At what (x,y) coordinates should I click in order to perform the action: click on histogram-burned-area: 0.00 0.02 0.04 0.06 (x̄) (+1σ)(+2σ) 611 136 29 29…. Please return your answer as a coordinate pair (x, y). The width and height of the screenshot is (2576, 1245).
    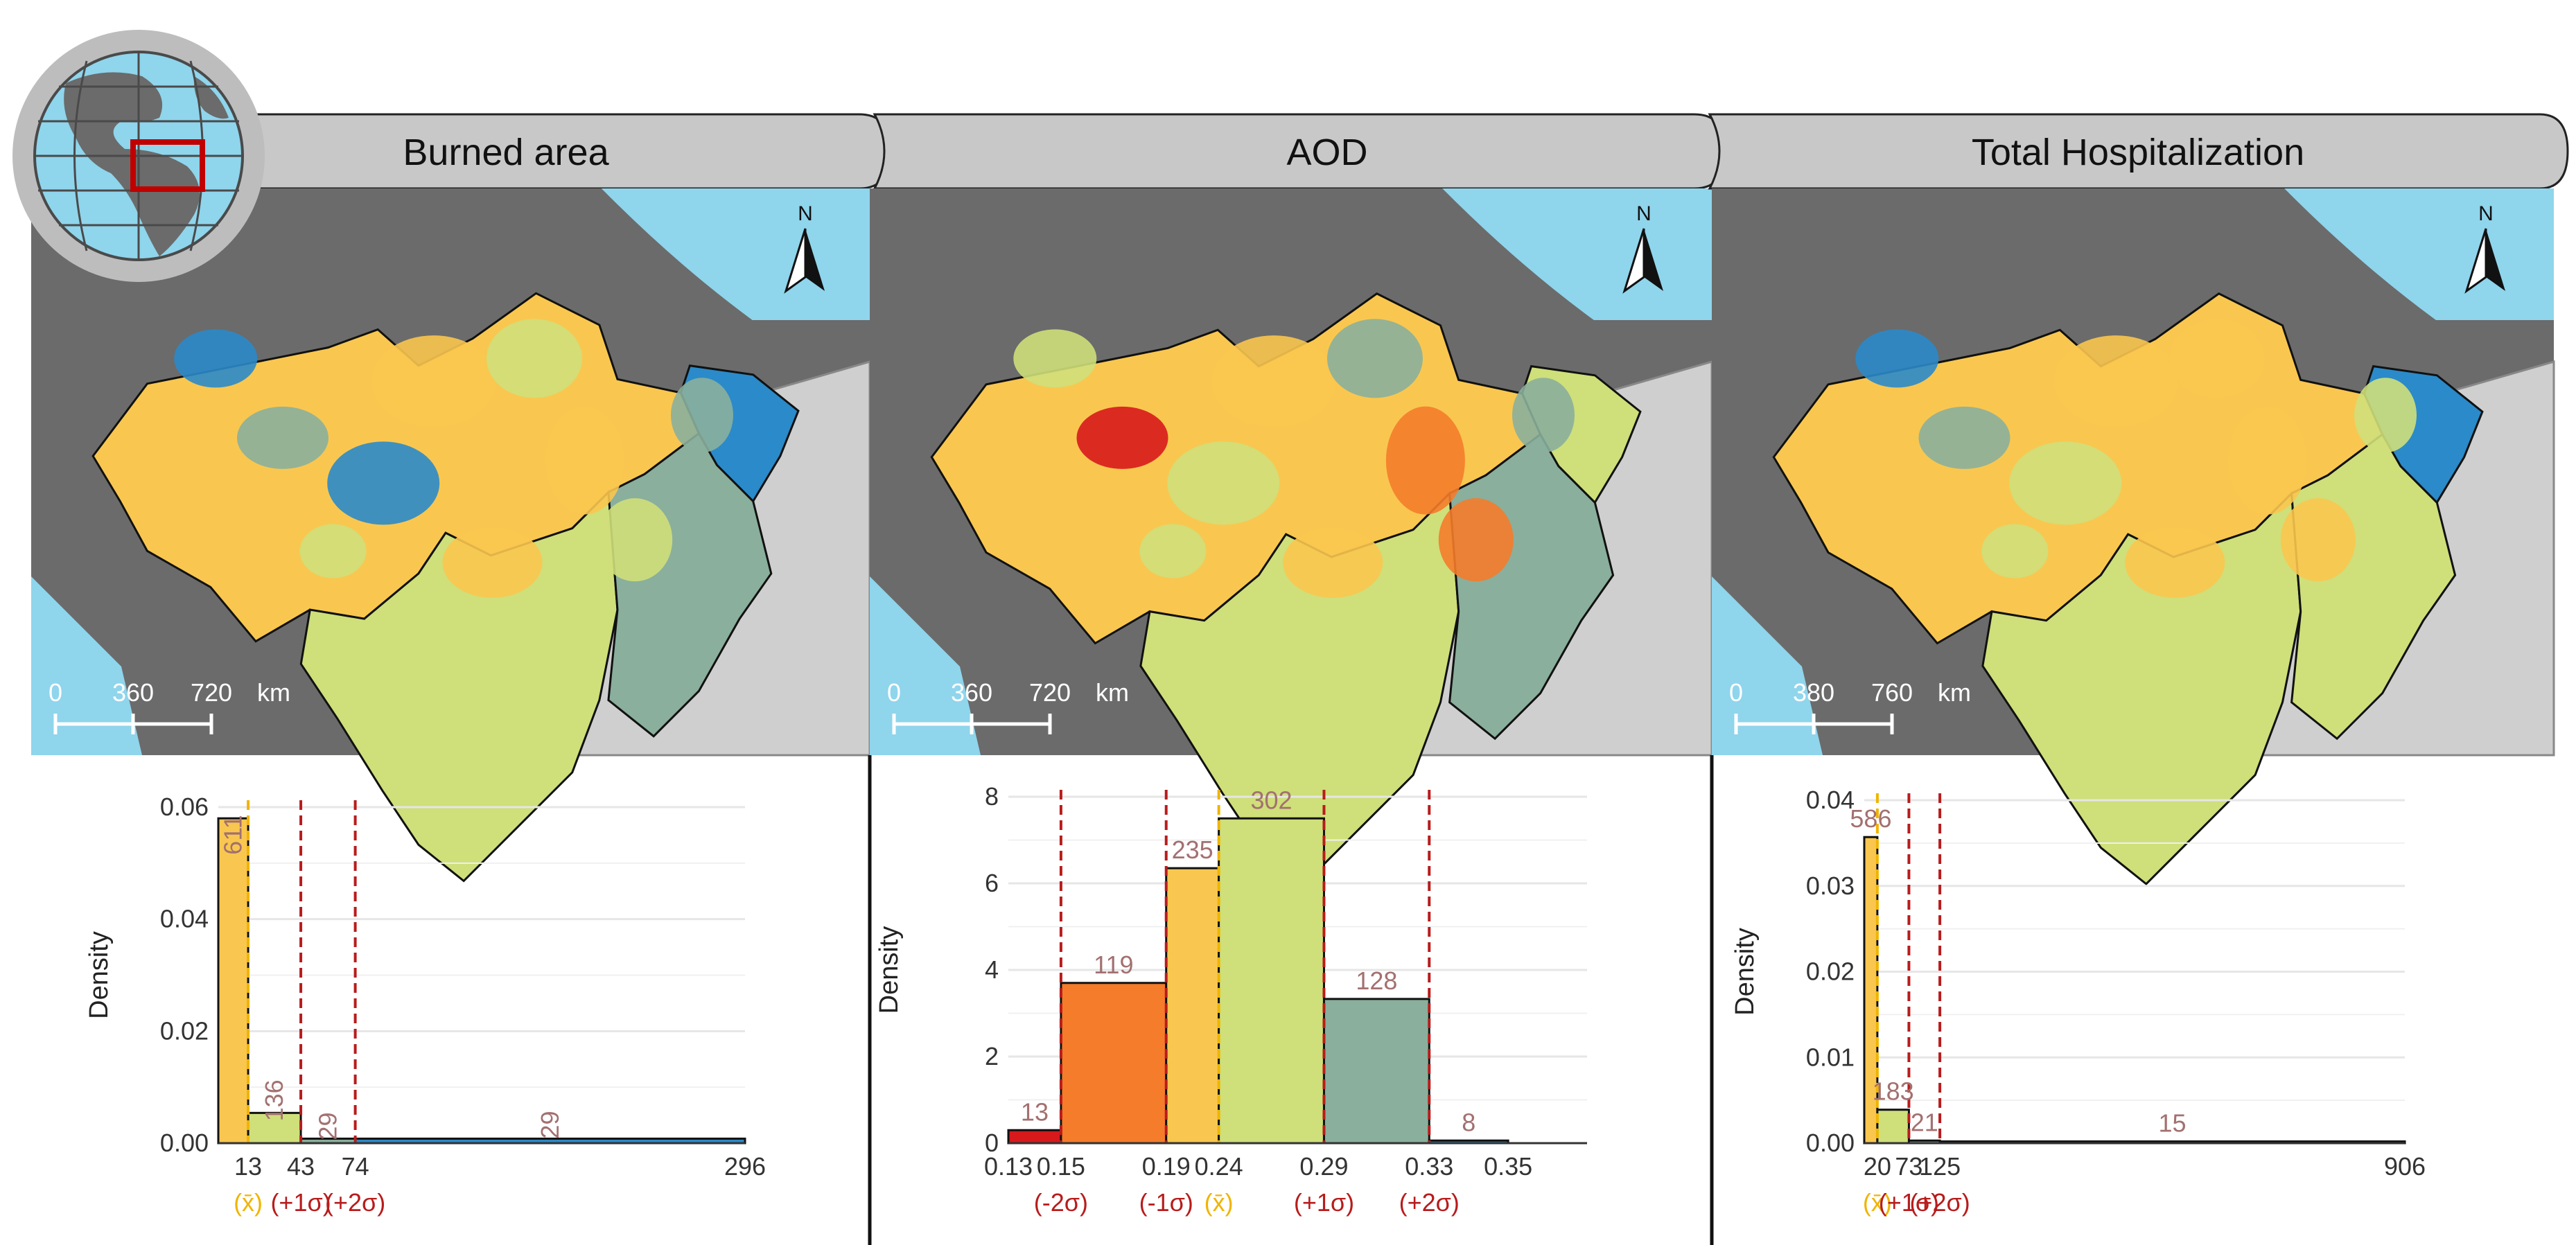
    Looking at the image, I should click on (425, 1005).